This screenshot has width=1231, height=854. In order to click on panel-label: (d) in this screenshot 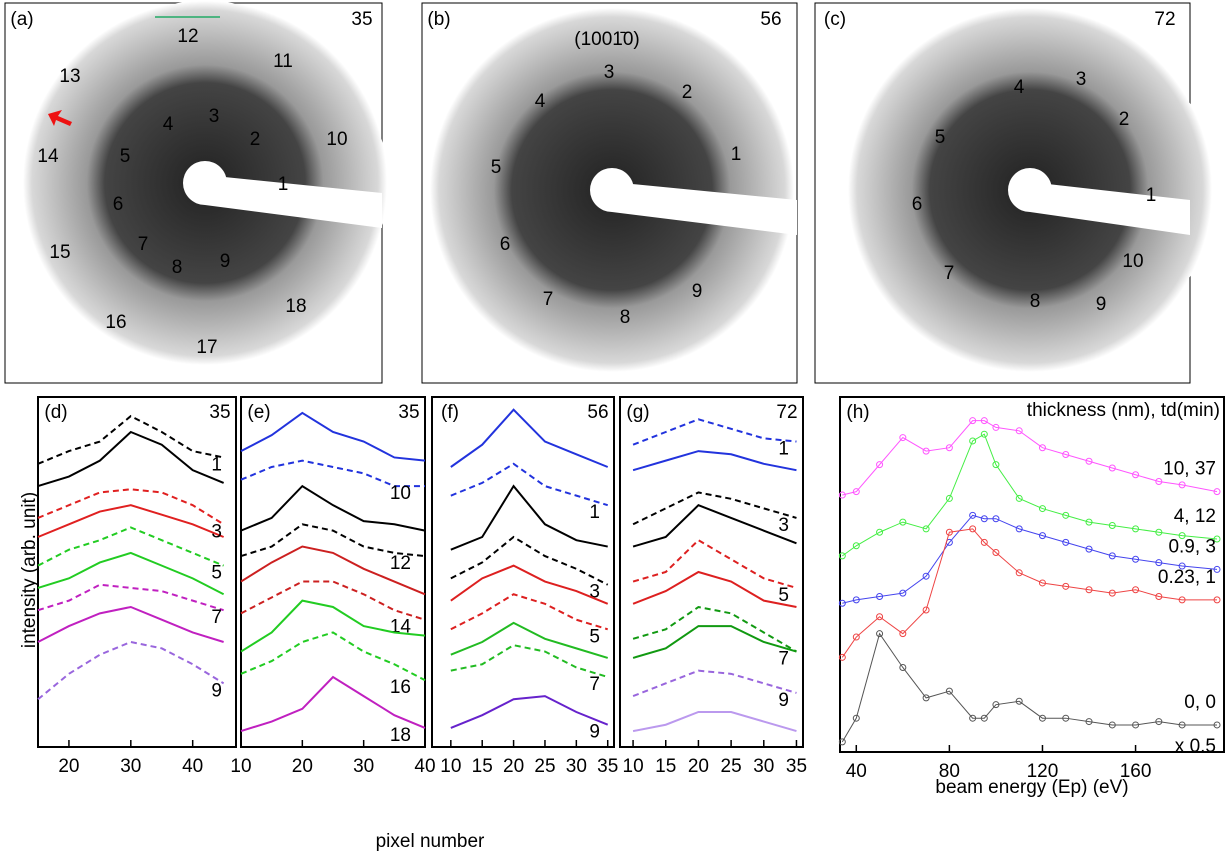, I will do `click(55, 412)`.